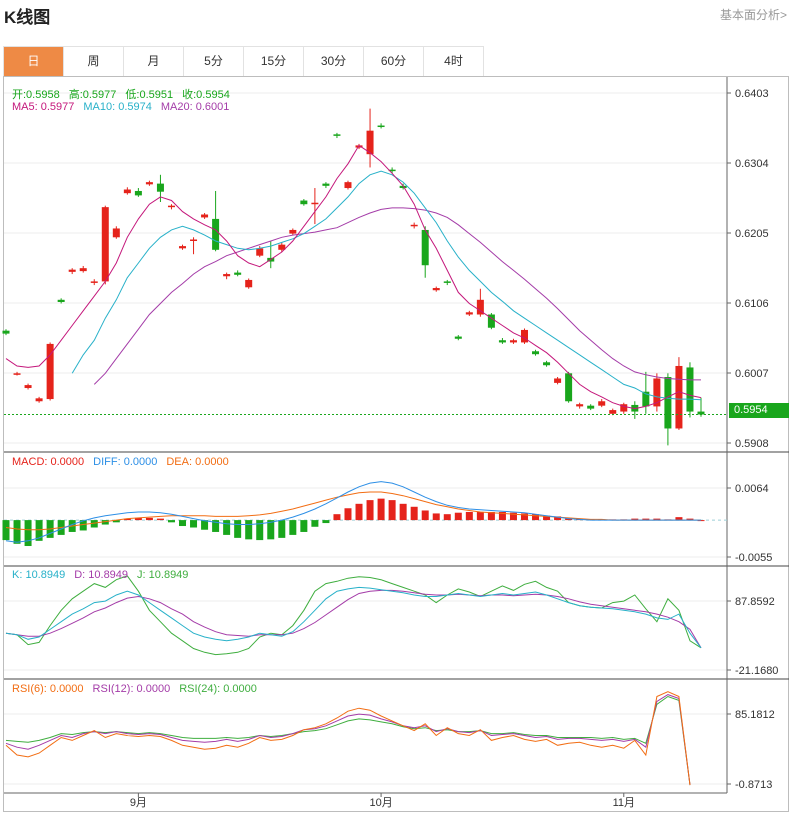  What do you see at coordinates (753, 785) in the screenshot?
I see `y-tick-label: -0.8713` at bounding box center [753, 785].